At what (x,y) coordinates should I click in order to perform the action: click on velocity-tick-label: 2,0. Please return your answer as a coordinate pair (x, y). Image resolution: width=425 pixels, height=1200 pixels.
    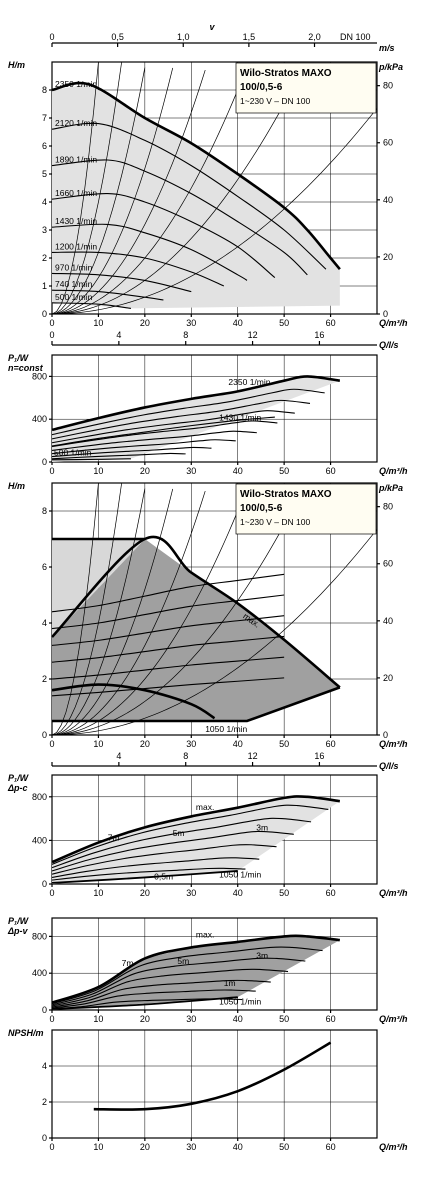
    Looking at the image, I should click on (314, 37).